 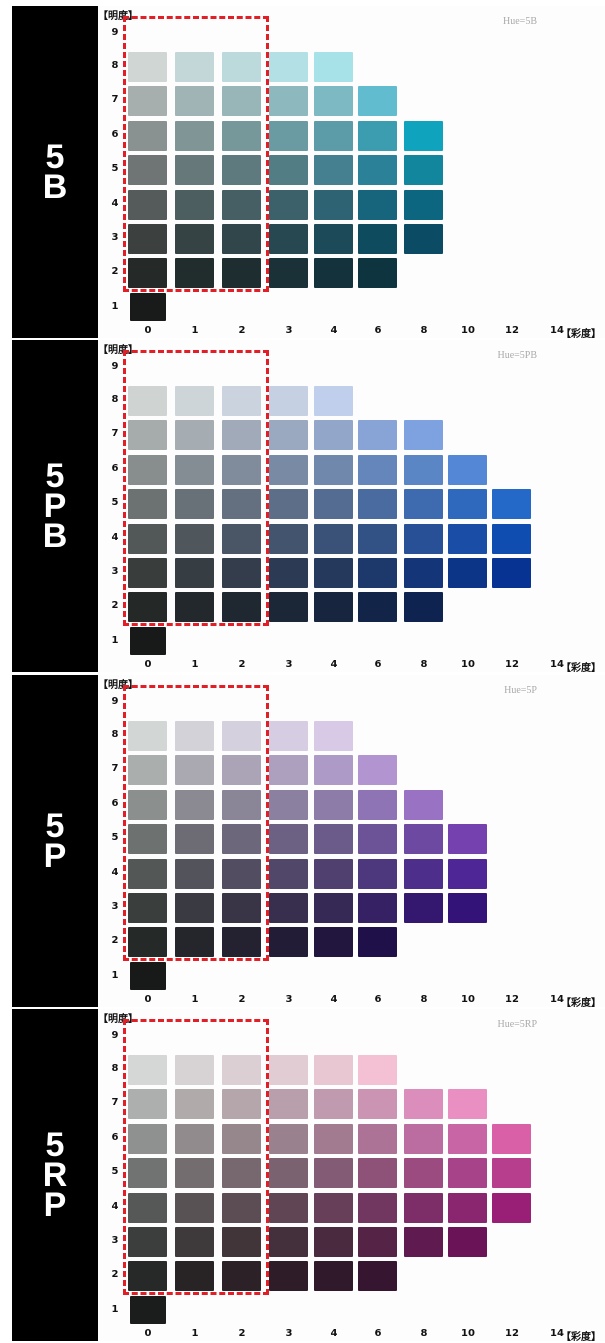 I want to click on hue-side-letter: B, so click(x=55, y=187).